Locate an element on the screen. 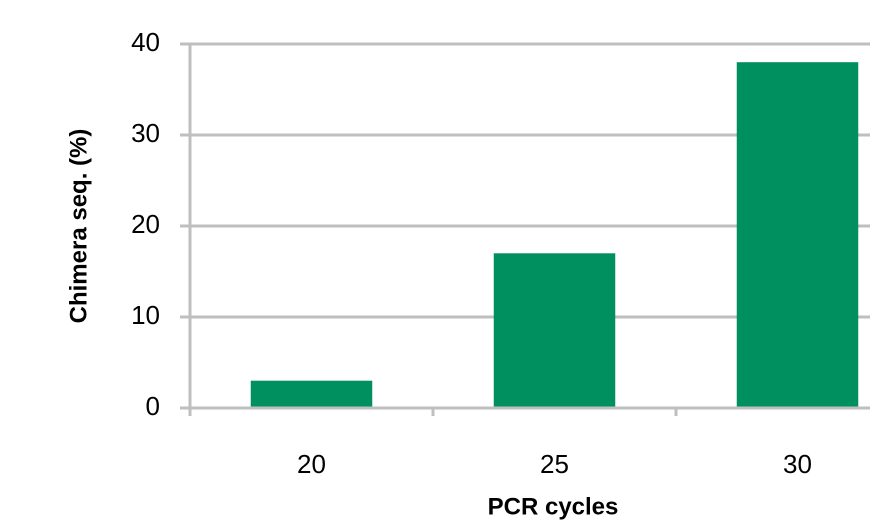  x-tick-label: 25 is located at coordinates (554, 464).